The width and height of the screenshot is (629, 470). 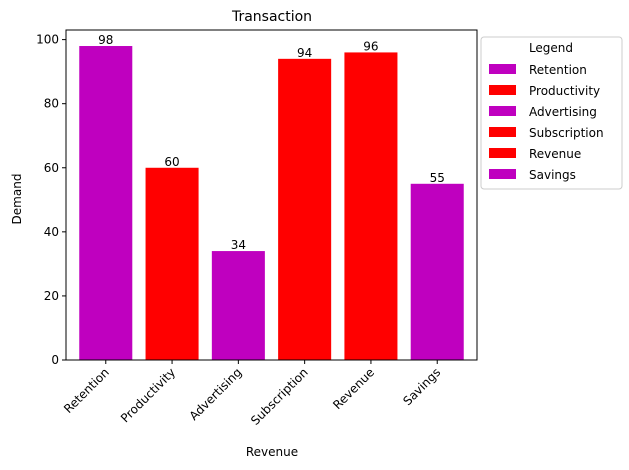 I want to click on y-tick-label: 60, so click(x=51, y=168).